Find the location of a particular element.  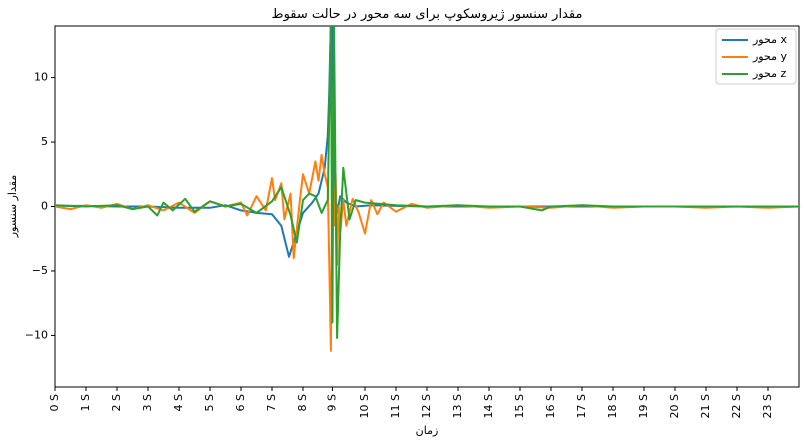

legend-label-2: محور z is located at coordinates (769, 73).